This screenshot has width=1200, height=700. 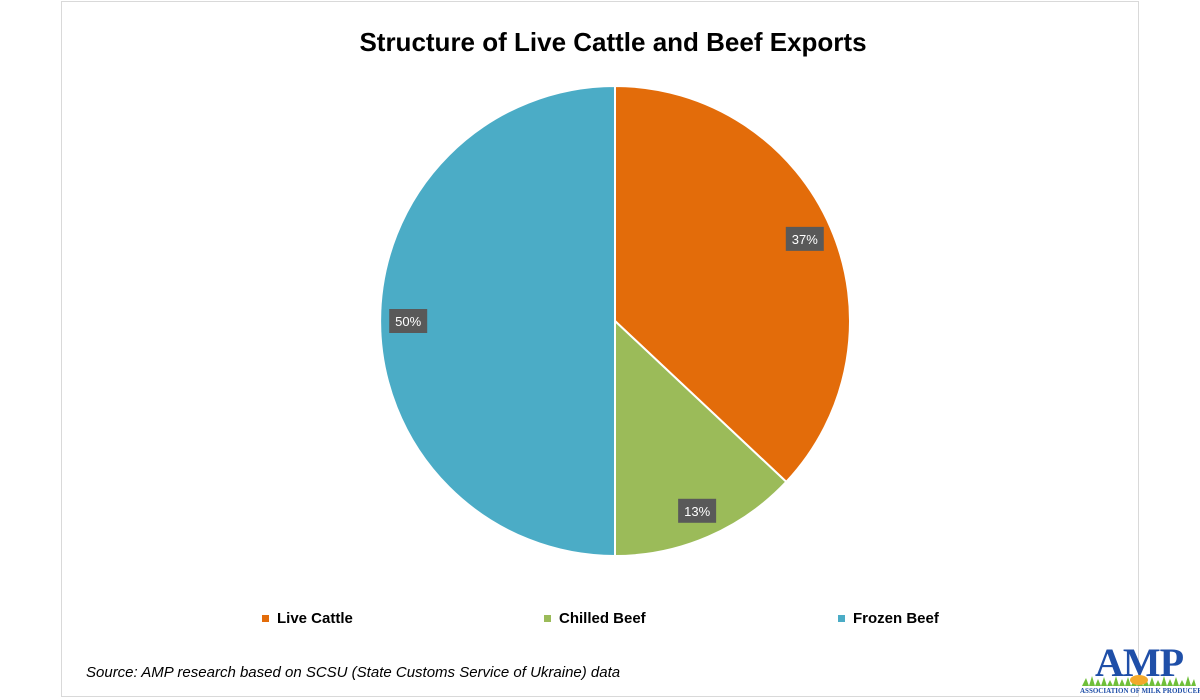 I want to click on data-label-text: 50%, so click(x=408, y=321).